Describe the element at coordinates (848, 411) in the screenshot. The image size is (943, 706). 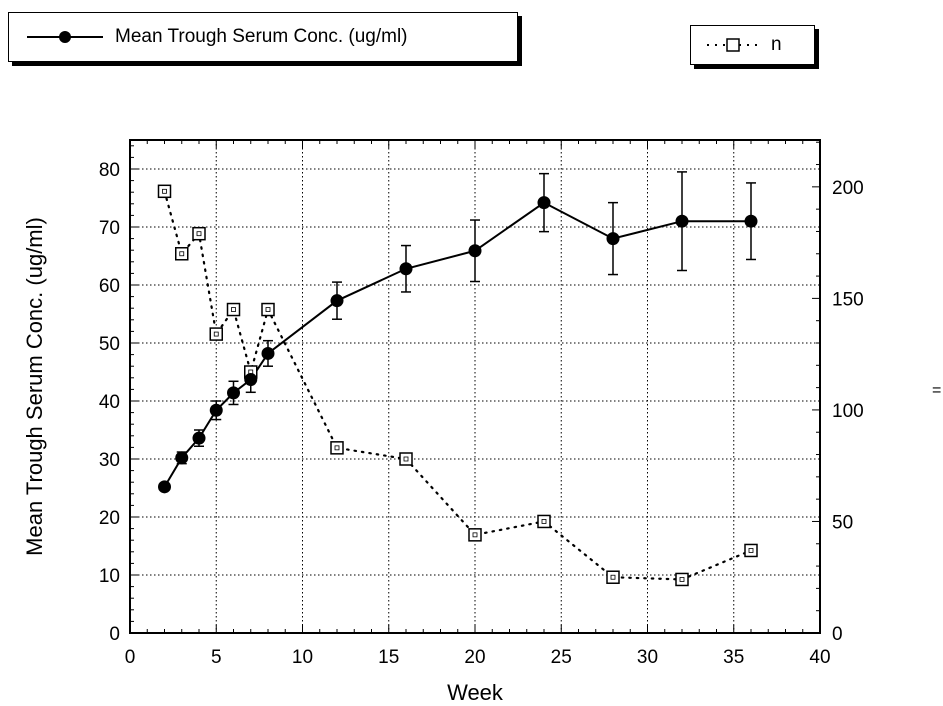
I see `y2-tick-label: 100` at that location.